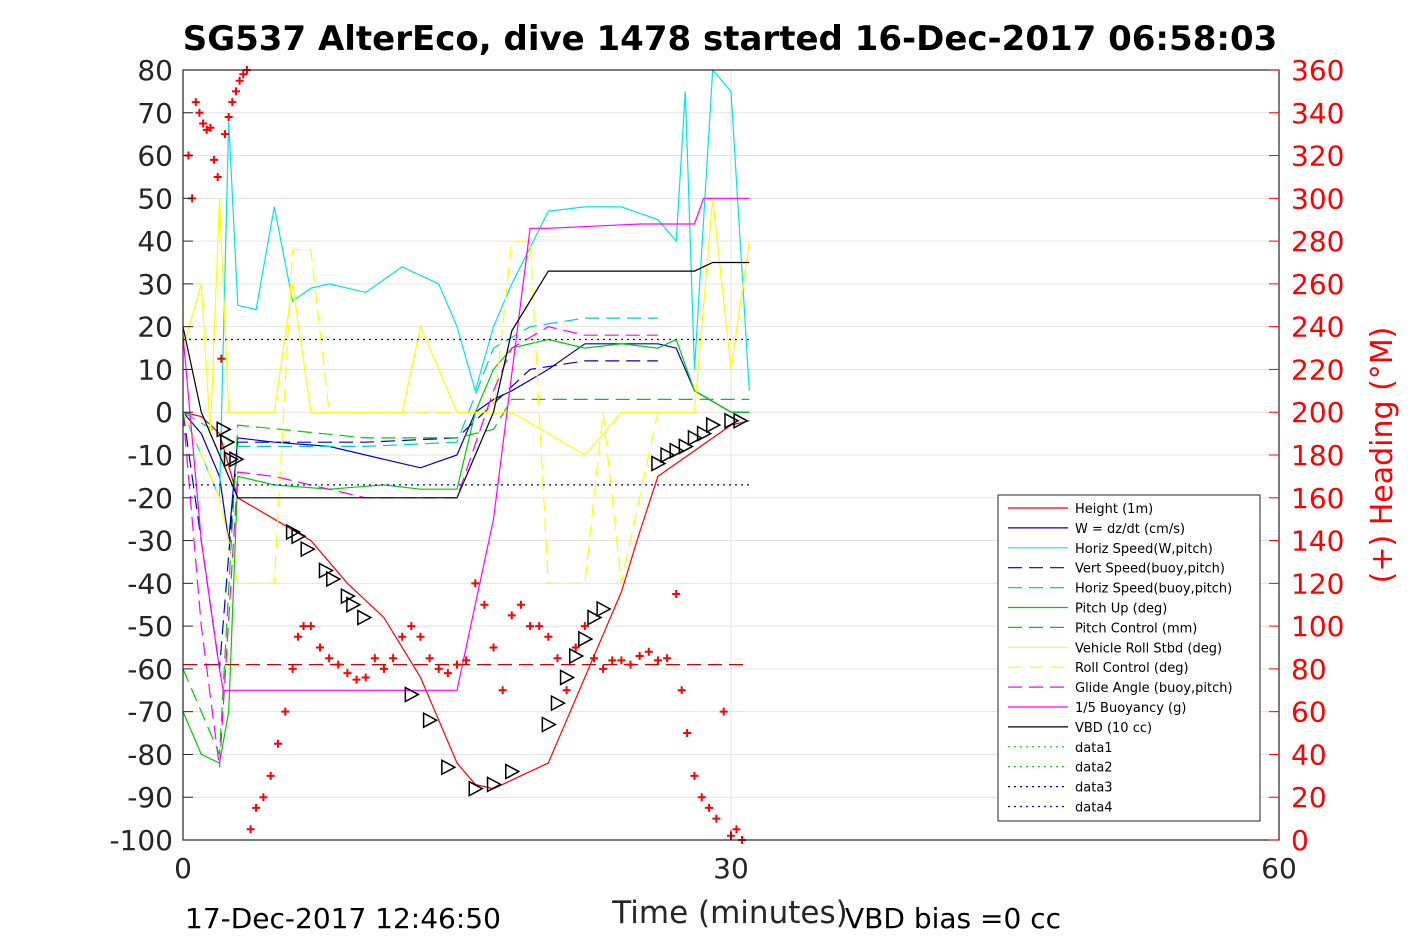  What do you see at coordinates (420, 514) in the screenshot?
I see `series-vert-speed-buoy-pitch` at bounding box center [420, 514].